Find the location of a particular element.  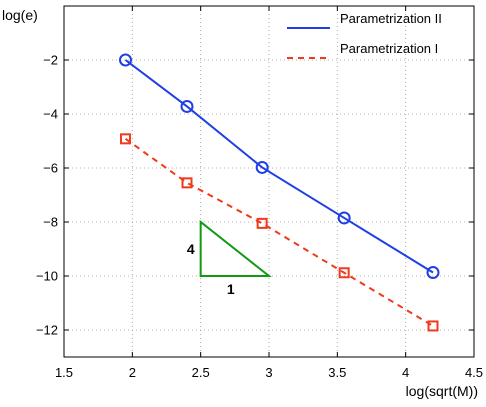

y-tick-label: −4 is located at coordinates (50, 114).